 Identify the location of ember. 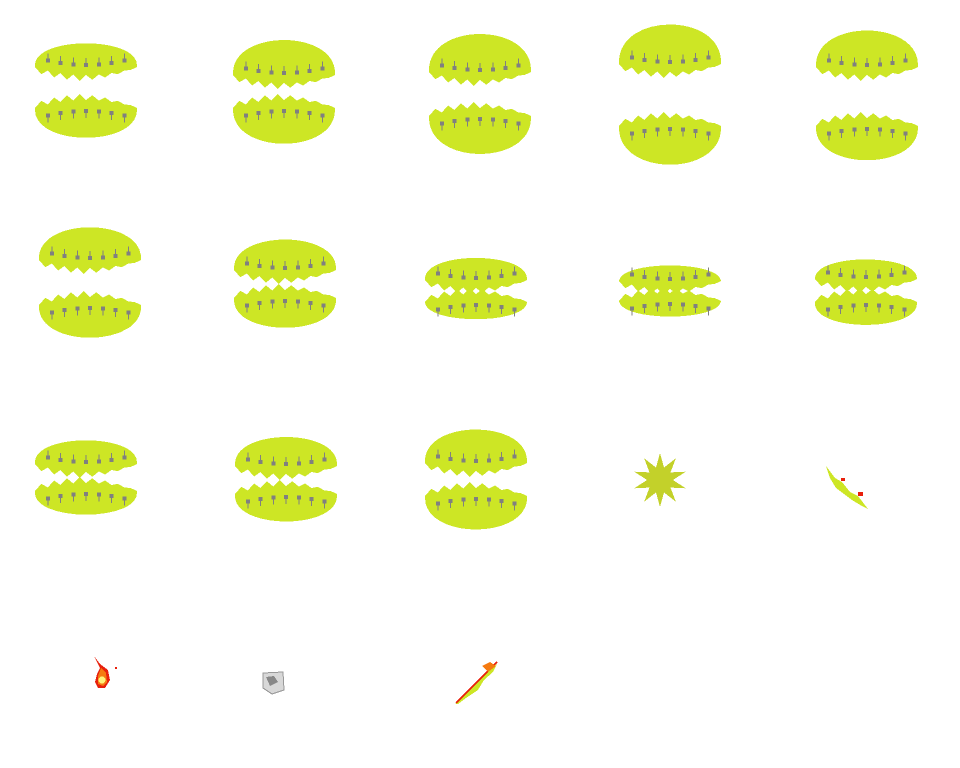
(843, 479).